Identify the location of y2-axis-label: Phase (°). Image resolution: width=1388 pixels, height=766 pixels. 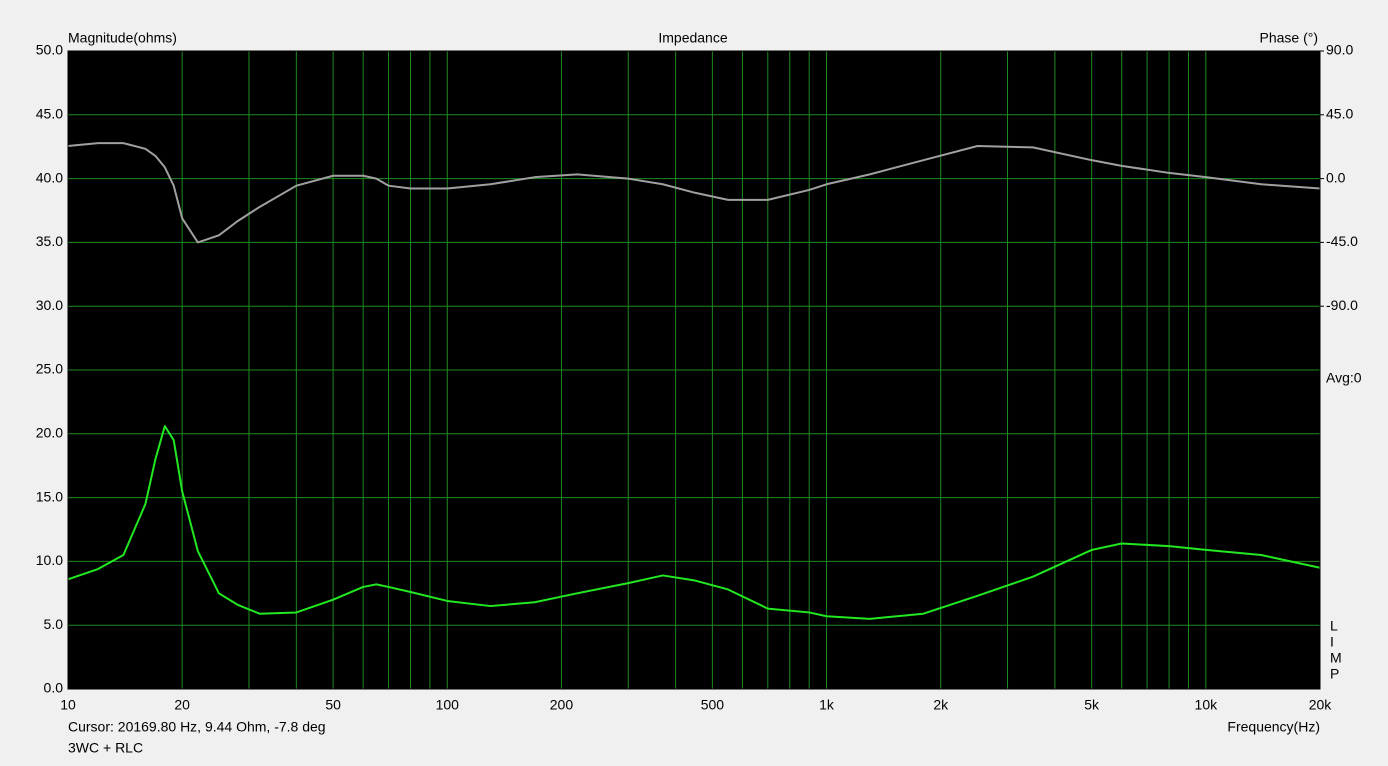
(1288, 38).